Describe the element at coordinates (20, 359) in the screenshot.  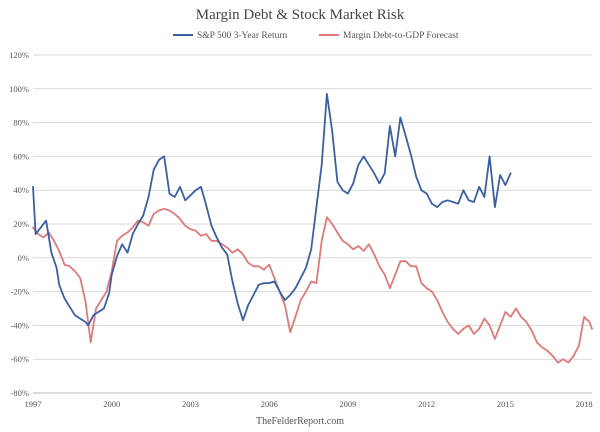
I see `y-tick-label: -60%` at that location.